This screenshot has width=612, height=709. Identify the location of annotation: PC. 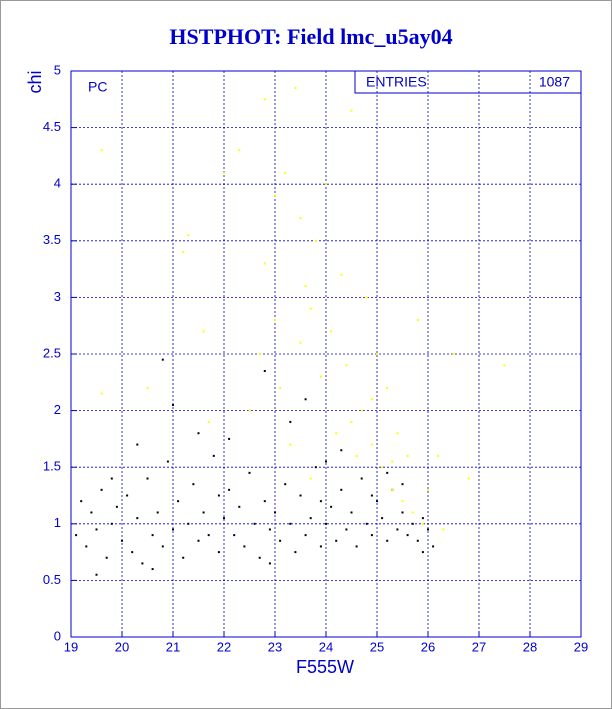
(97, 87).